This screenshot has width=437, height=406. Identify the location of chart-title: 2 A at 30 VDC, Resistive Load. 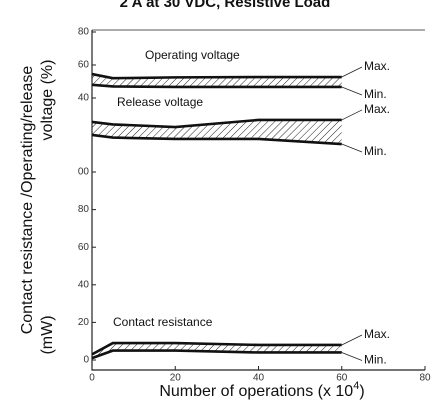
(225, 5).